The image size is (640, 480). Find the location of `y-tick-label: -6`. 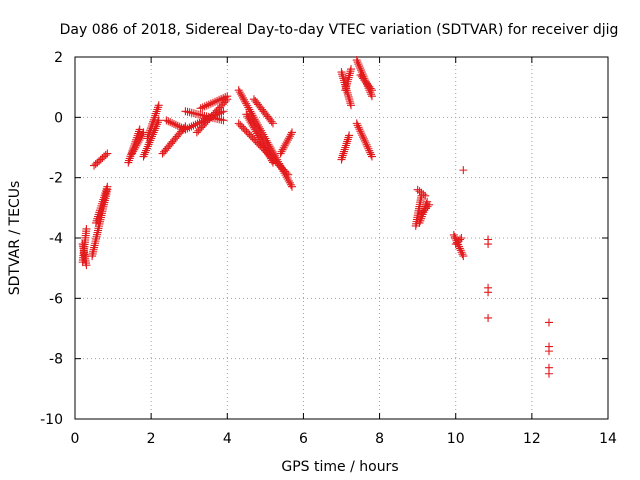

y-tick-label: -6 is located at coordinates (56, 299).